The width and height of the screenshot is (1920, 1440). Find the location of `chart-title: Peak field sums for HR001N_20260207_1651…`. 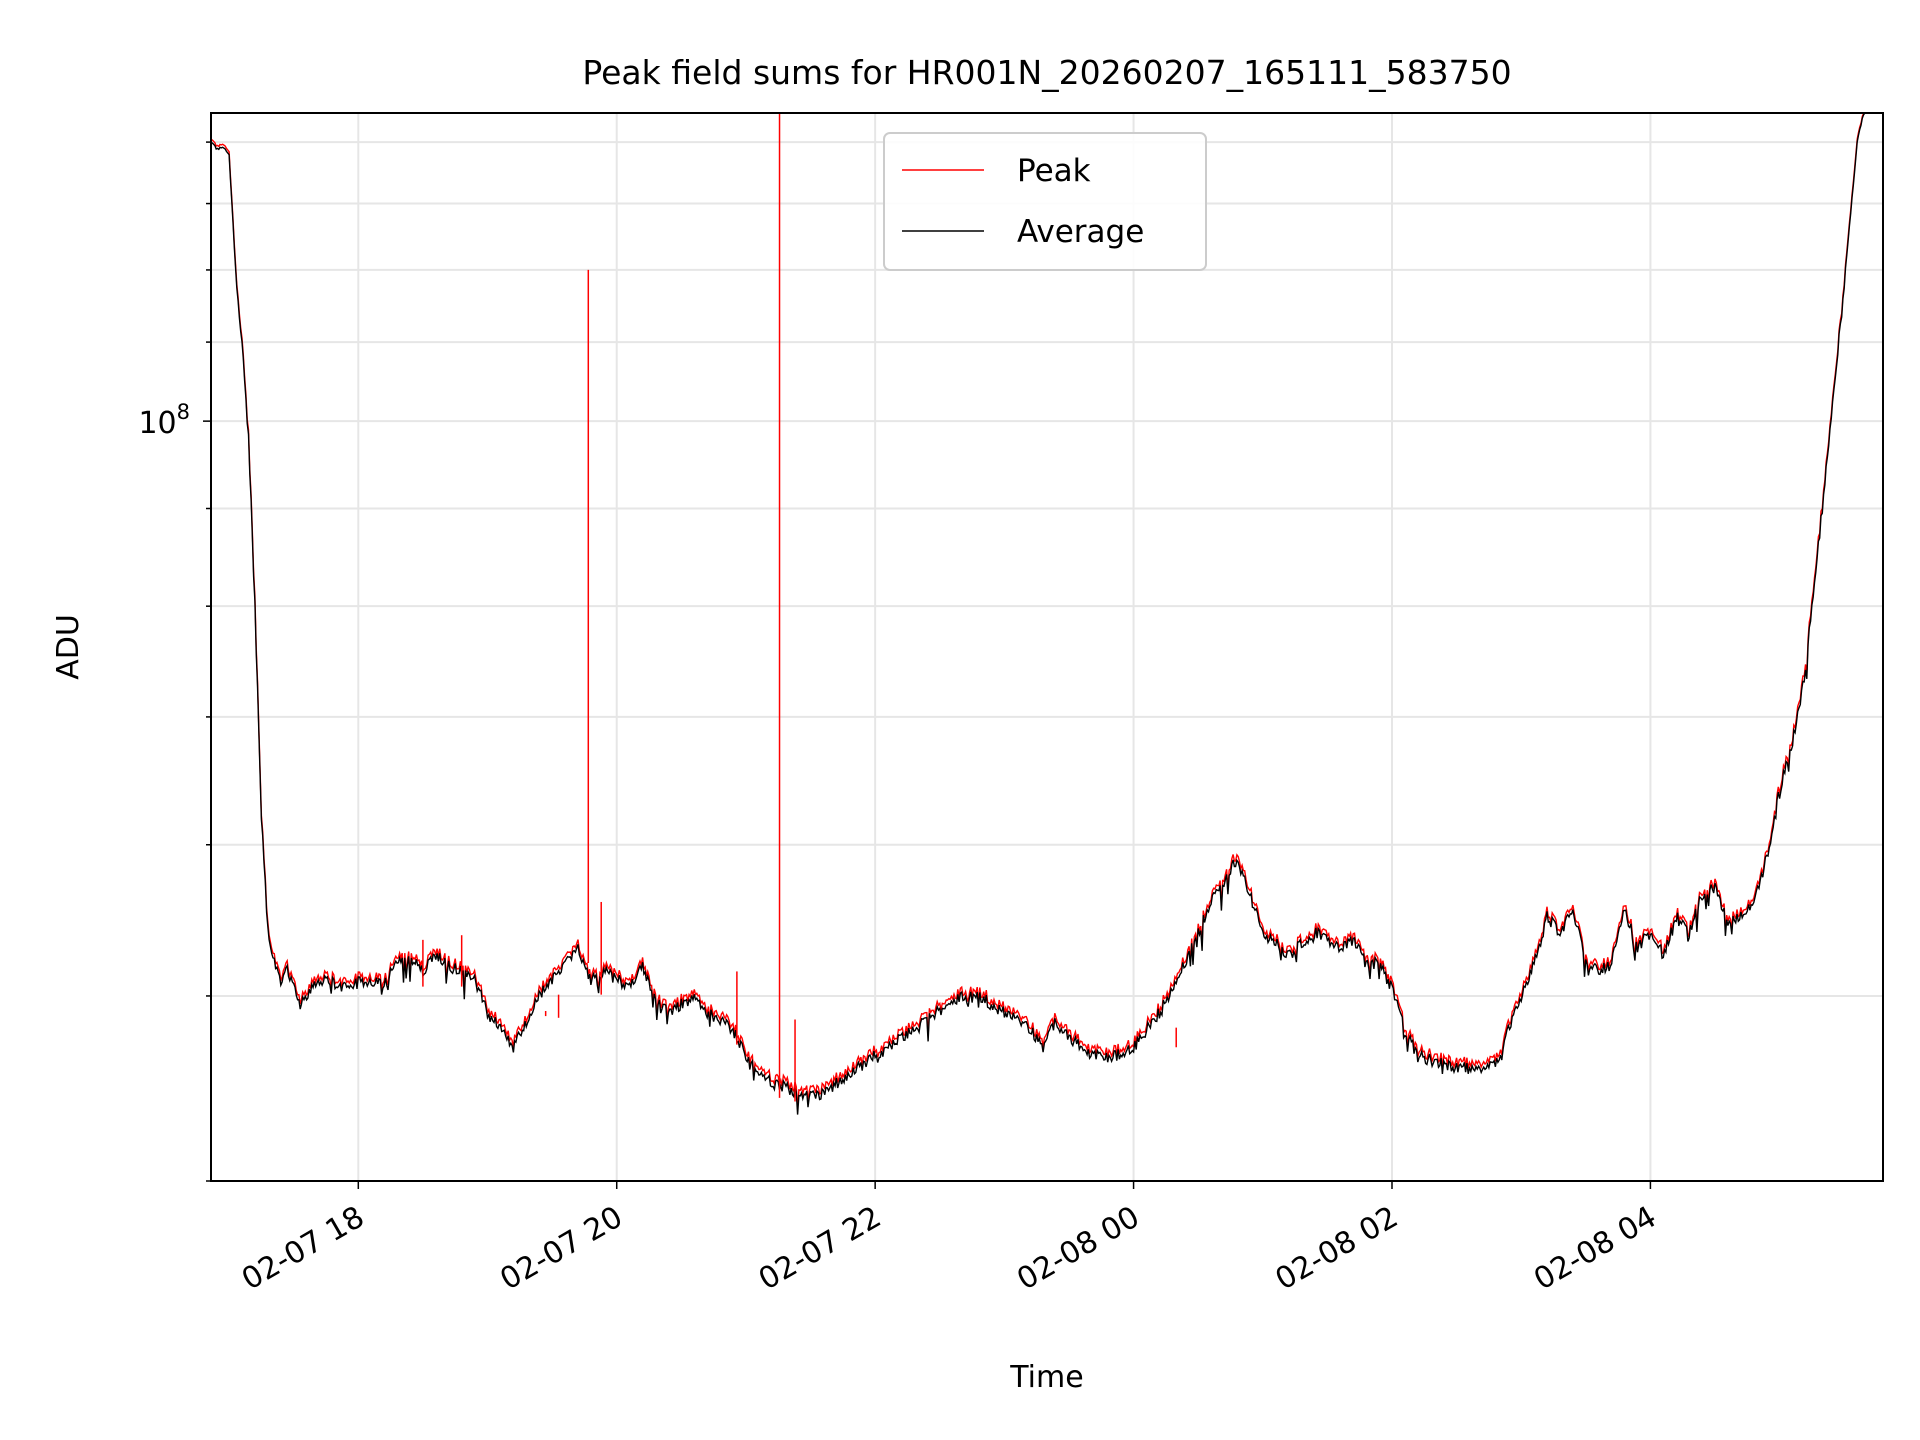

chart-title: Peak field sums for HR001N_20260207_1651… is located at coordinates (1046, 72).